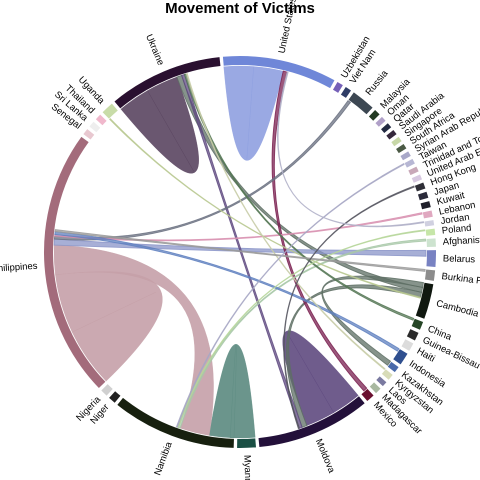  Describe the element at coordinates (110, 111) in the screenshot. I see `segment-arc-uganda` at that location.